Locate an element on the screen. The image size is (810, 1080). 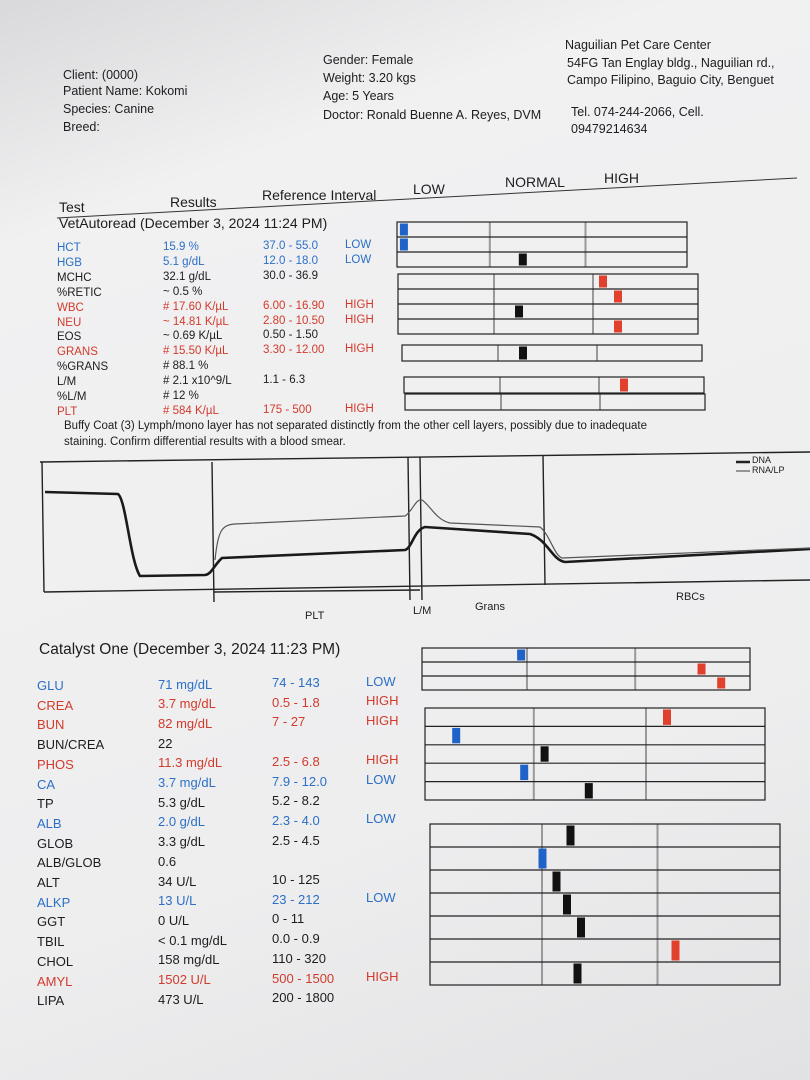
reference-range: 2.3 - 4.0 is located at coordinates (296, 820).